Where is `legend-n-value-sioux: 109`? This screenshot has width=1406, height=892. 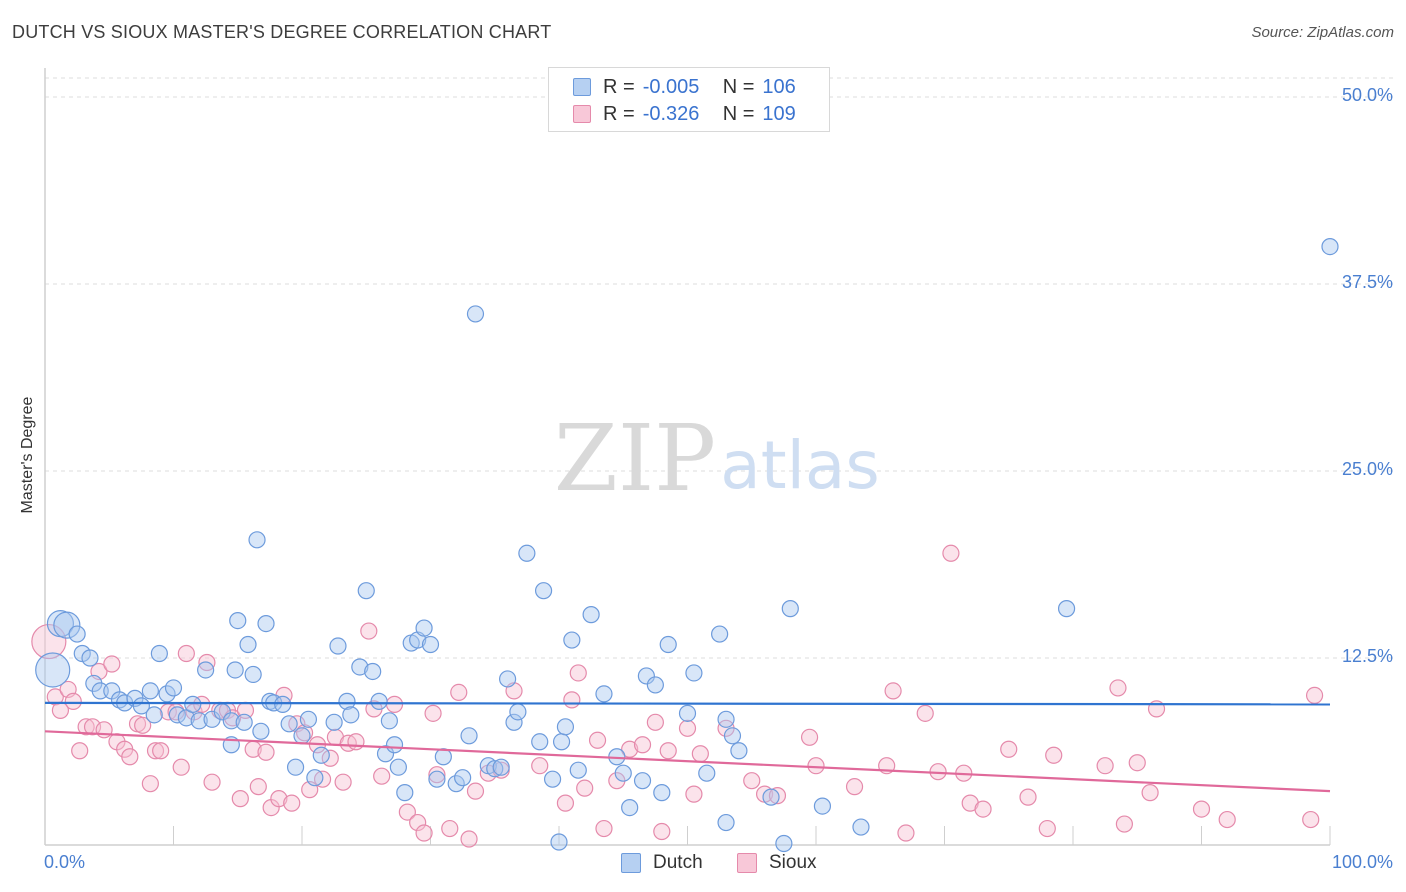 legend-n-value-sioux: 109 is located at coordinates (779, 113).